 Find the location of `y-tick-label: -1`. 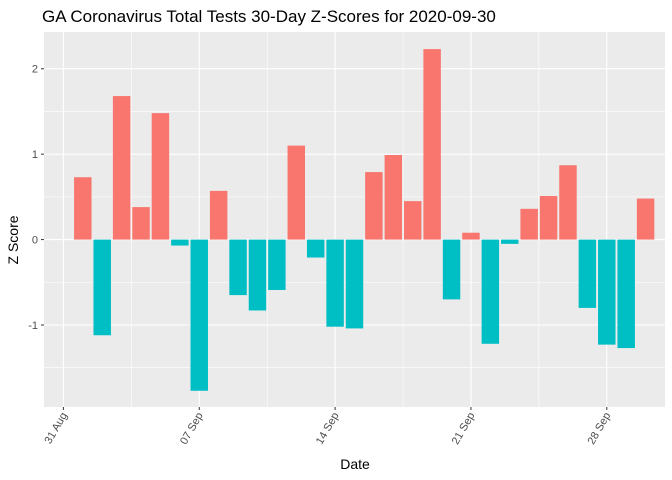

y-tick-label: -1 is located at coordinates (33, 326).